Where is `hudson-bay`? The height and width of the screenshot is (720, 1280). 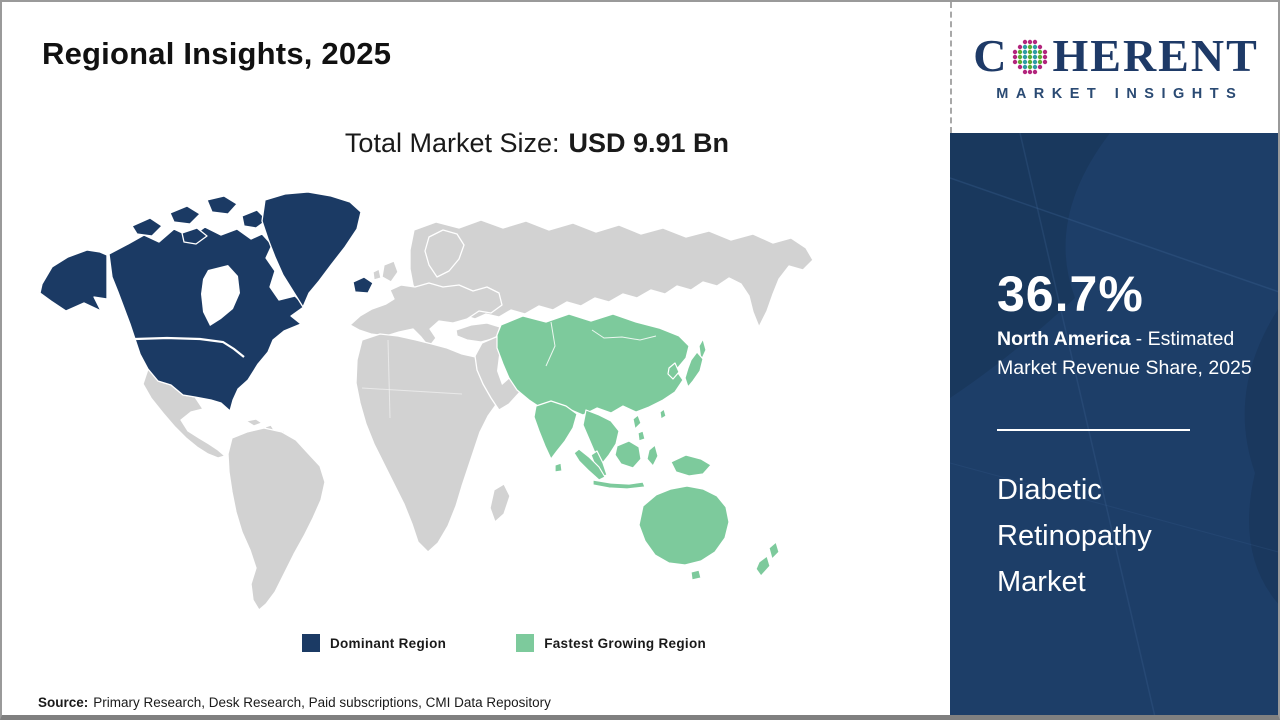
hudson-bay is located at coordinates (220, 295).